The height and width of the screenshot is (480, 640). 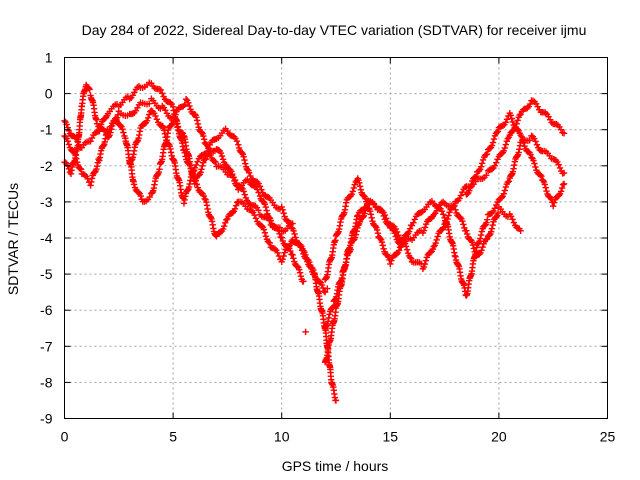 I want to click on x-tick-label: 0, so click(x=65, y=437).